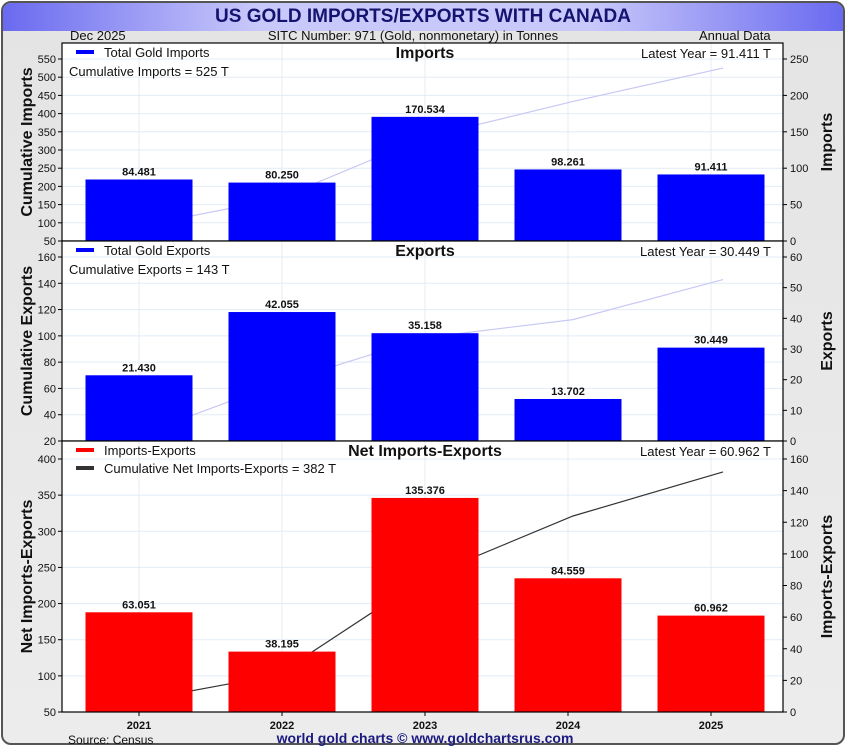 The width and height of the screenshot is (850, 750). Describe the element at coordinates (799, 492) in the screenshot. I see `right-tick-label: 140` at that location.